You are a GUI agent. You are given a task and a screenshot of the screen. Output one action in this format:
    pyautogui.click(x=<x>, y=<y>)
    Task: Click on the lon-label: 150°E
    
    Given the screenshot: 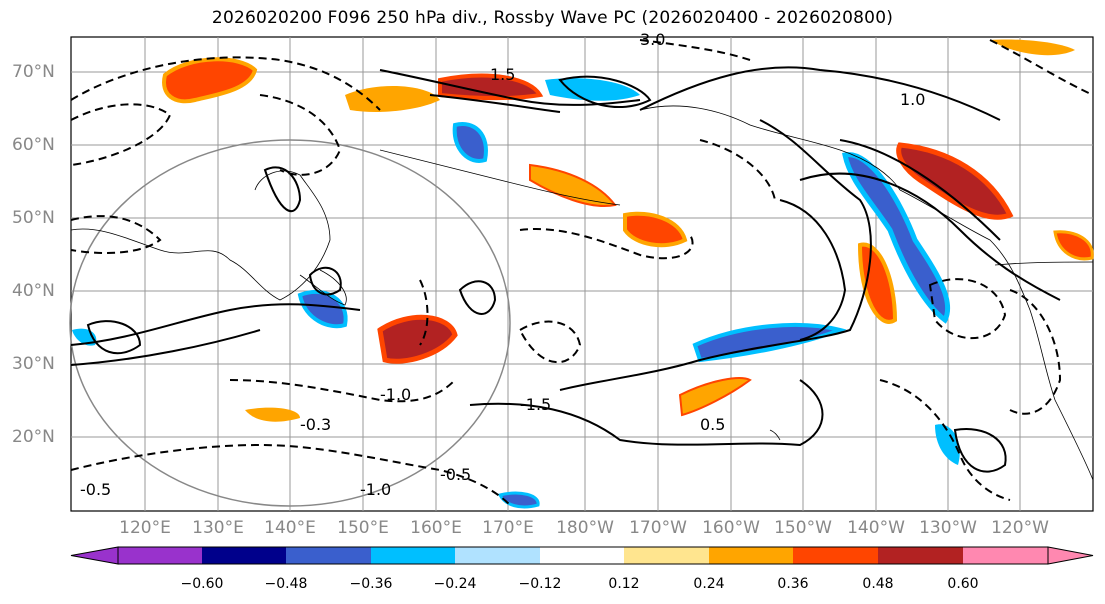 What is the action you would take?
    pyautogui.click(x=363, y=528)
    